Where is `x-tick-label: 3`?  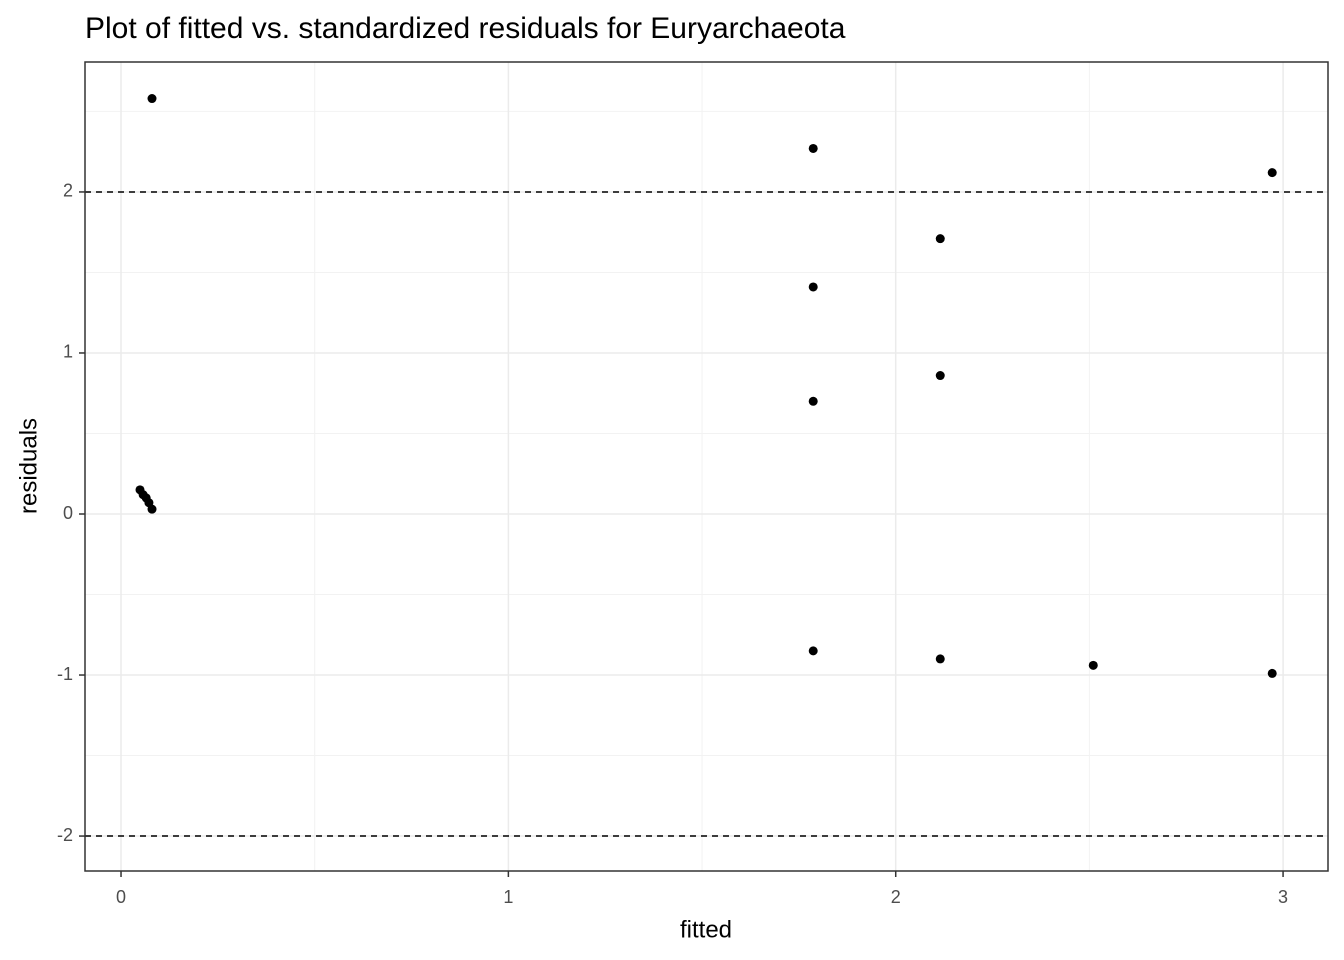
x-tick-label: 3 is located at coordinates (1283, 897).